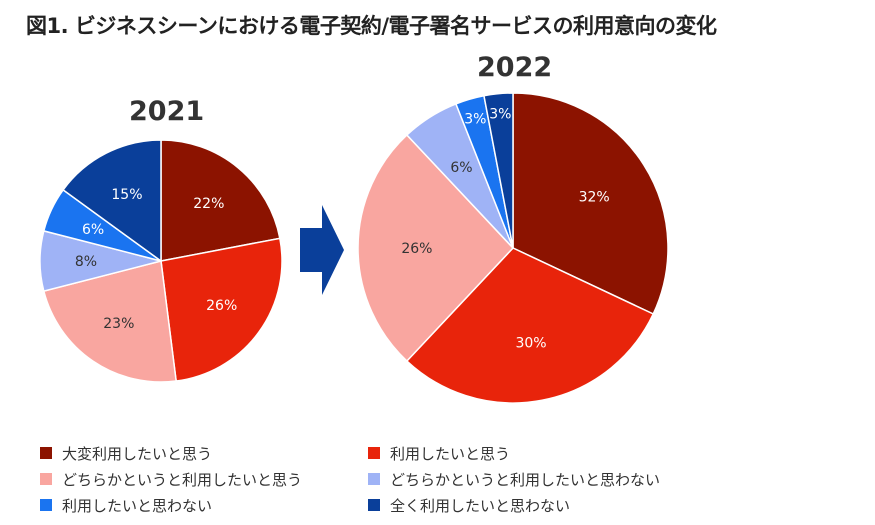 This screenshot has width=875, height=525. I want to click on pie-2022-title: 2022, so click(515, 67).